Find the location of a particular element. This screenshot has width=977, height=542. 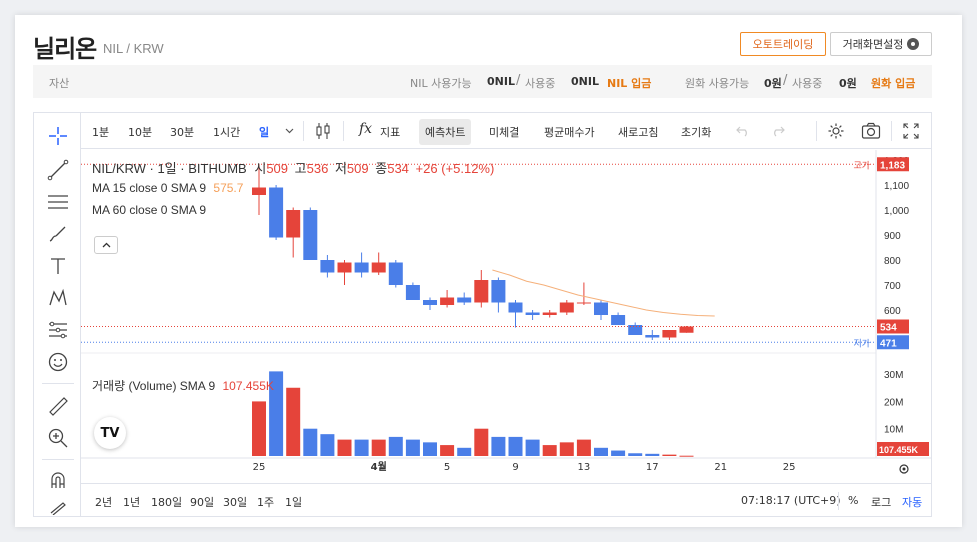

pending-orders-button: 미체결 is located at coordinates (504, 132).